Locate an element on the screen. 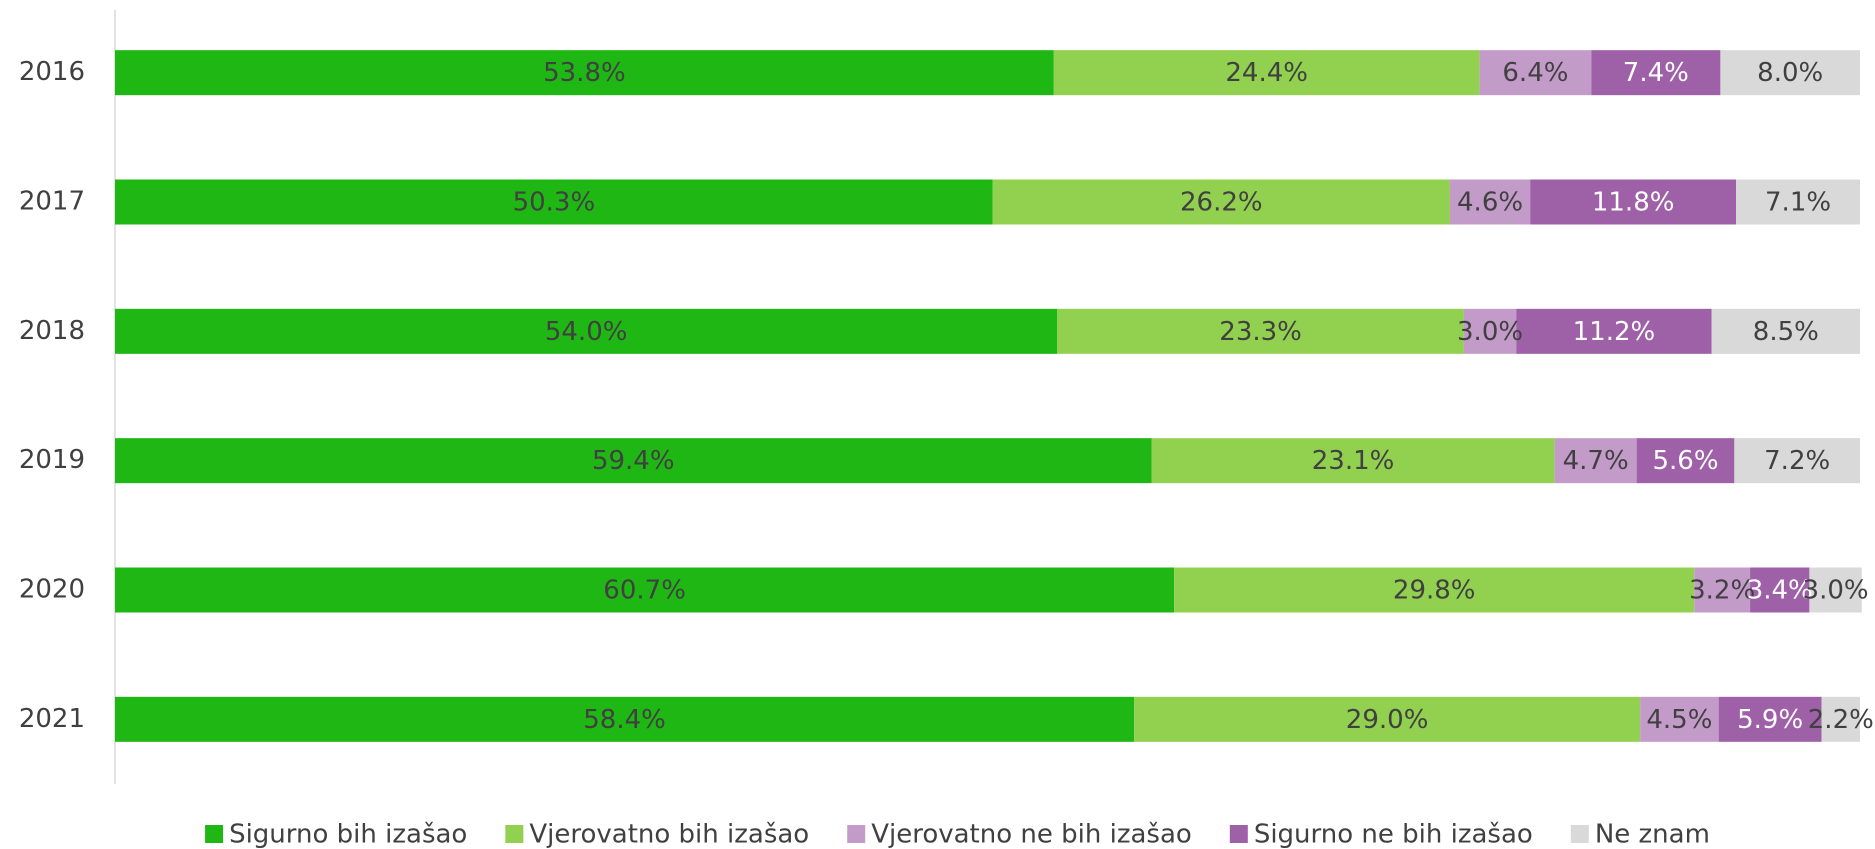  data-label: 11.8% is located at coordinates (1633, 203).